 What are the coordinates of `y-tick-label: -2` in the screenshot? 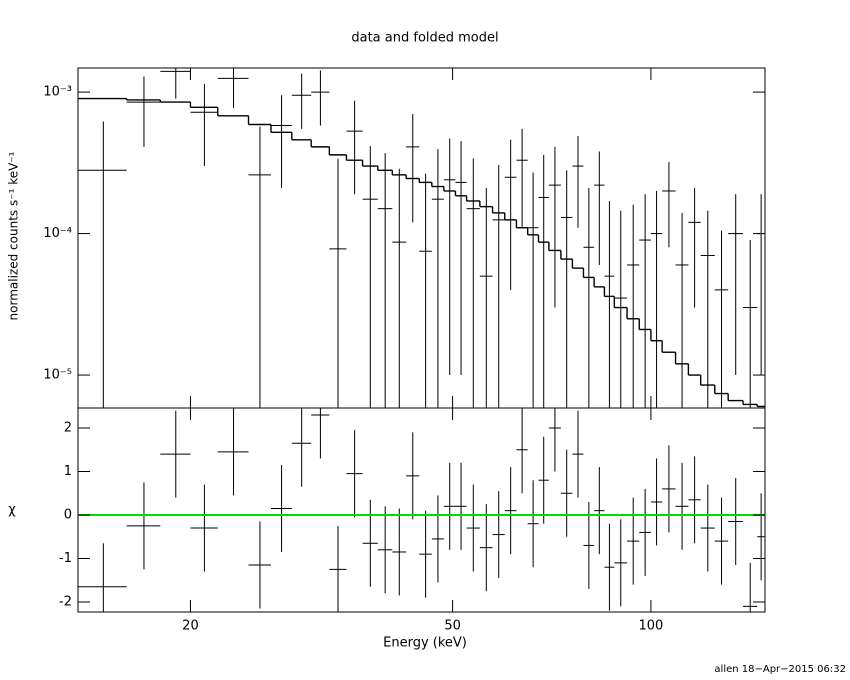 It's located at (65, 601).